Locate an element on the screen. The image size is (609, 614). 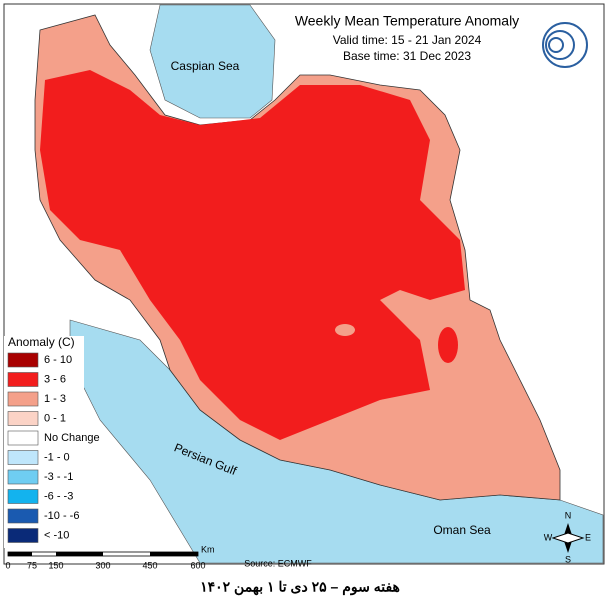
legend-label: 3 - 6 is located at coordinates (55, 379).